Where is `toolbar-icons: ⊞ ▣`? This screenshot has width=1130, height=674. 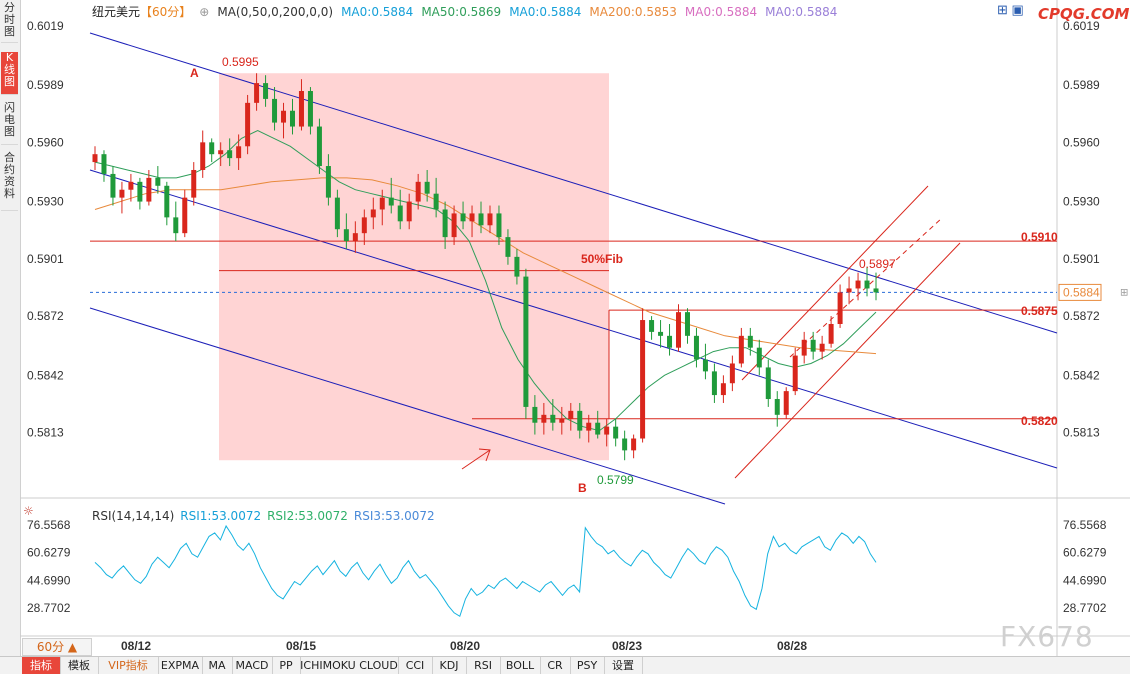 toolbar-icons: ⊞ ▣ is located at coordinates (1010, 10).